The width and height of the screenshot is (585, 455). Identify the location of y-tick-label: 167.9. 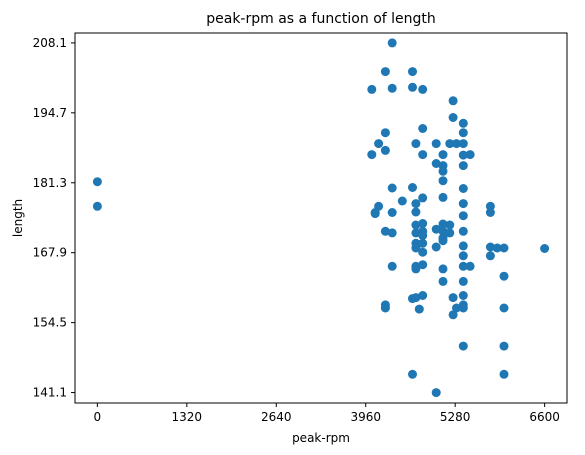
(50, 253).